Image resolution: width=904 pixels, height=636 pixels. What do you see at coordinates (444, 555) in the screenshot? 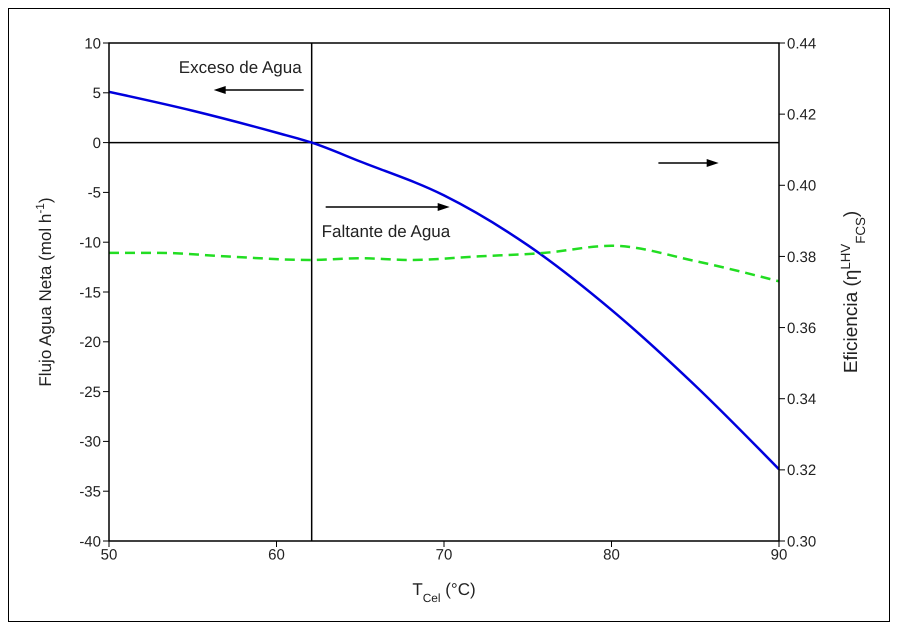
I see `x-tick-label: 70` at bounding box center [444, 555].